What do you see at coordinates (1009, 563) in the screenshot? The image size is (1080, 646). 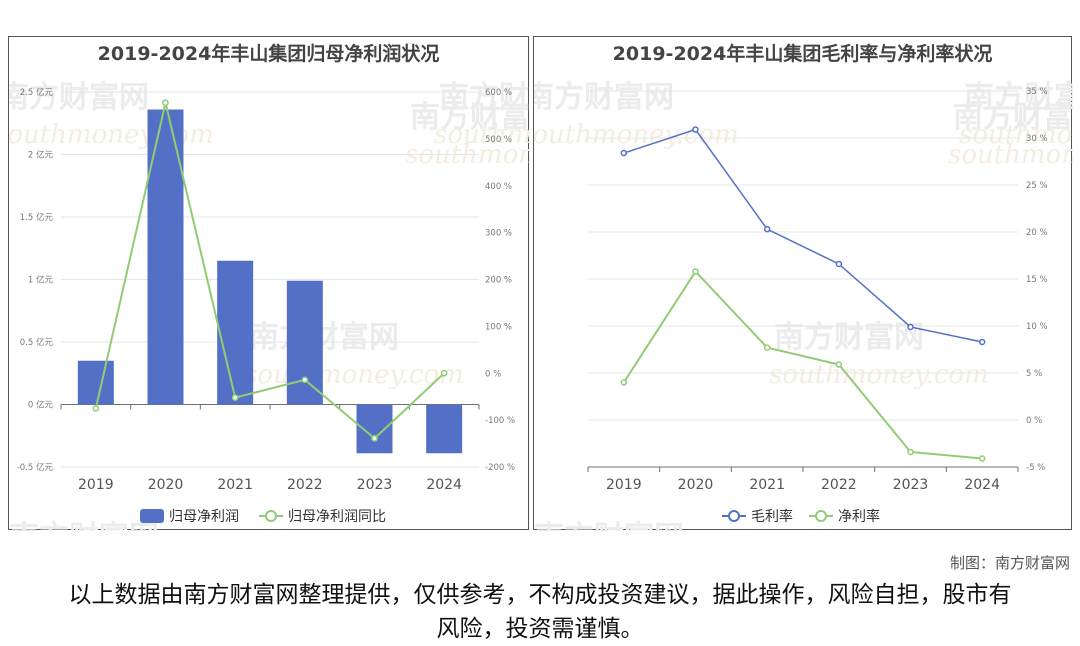 I see `credit-text: 制图：南方财富网` at bounding box center [1009, 563].